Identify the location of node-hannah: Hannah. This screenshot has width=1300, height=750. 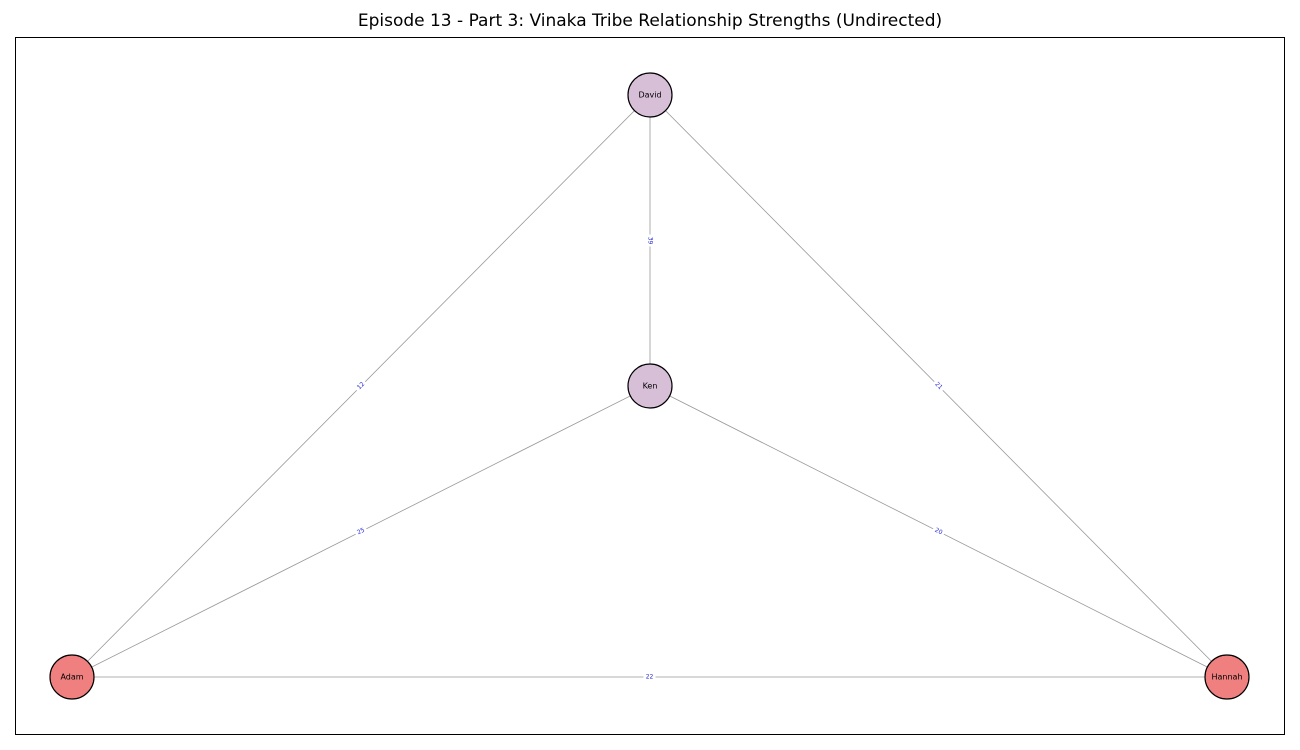
(1227, 677).